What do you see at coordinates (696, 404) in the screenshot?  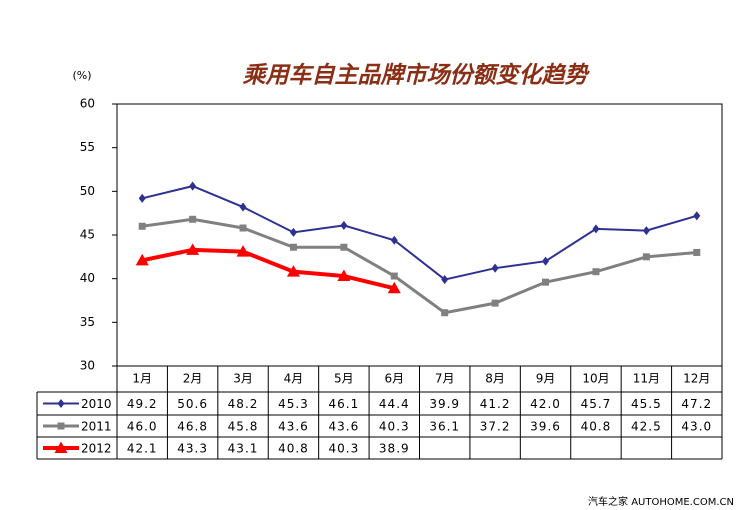 I see `value-label: 47.2` at bounding box center [696, 404].